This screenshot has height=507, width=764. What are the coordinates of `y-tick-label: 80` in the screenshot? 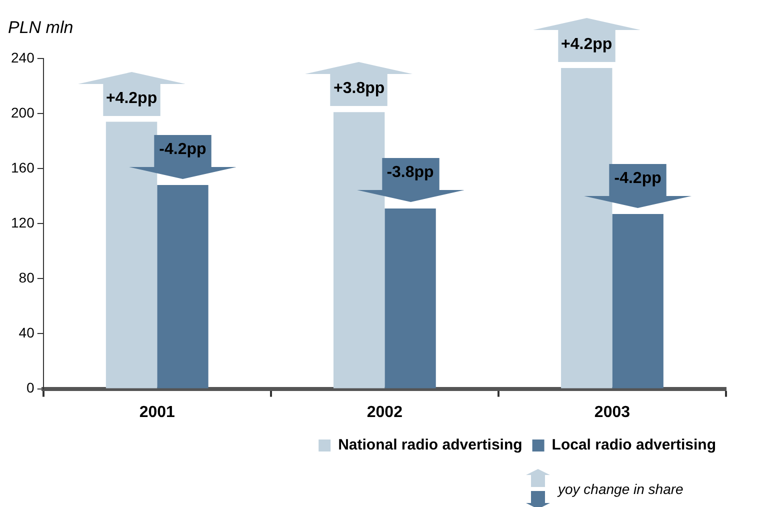 It's located at (26, 278).